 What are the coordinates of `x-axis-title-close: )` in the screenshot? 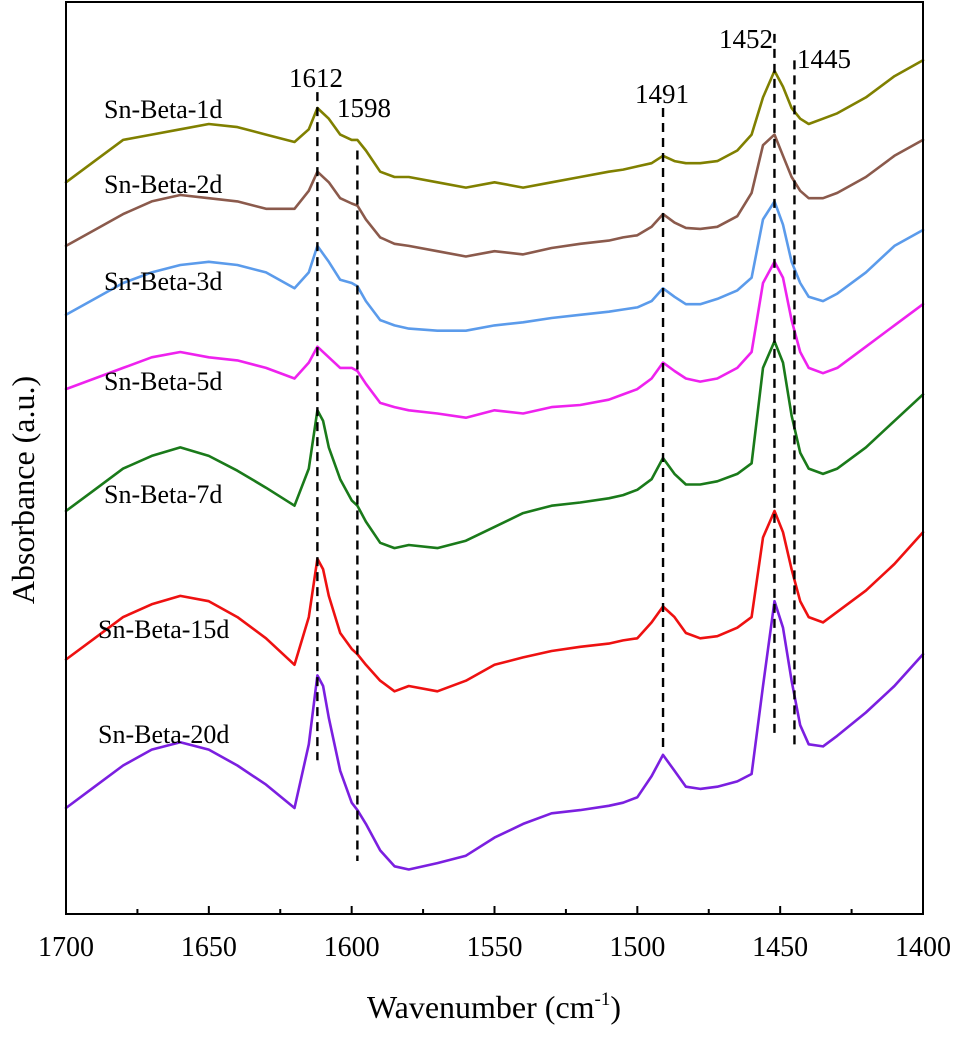 It's located at (615, 1007).